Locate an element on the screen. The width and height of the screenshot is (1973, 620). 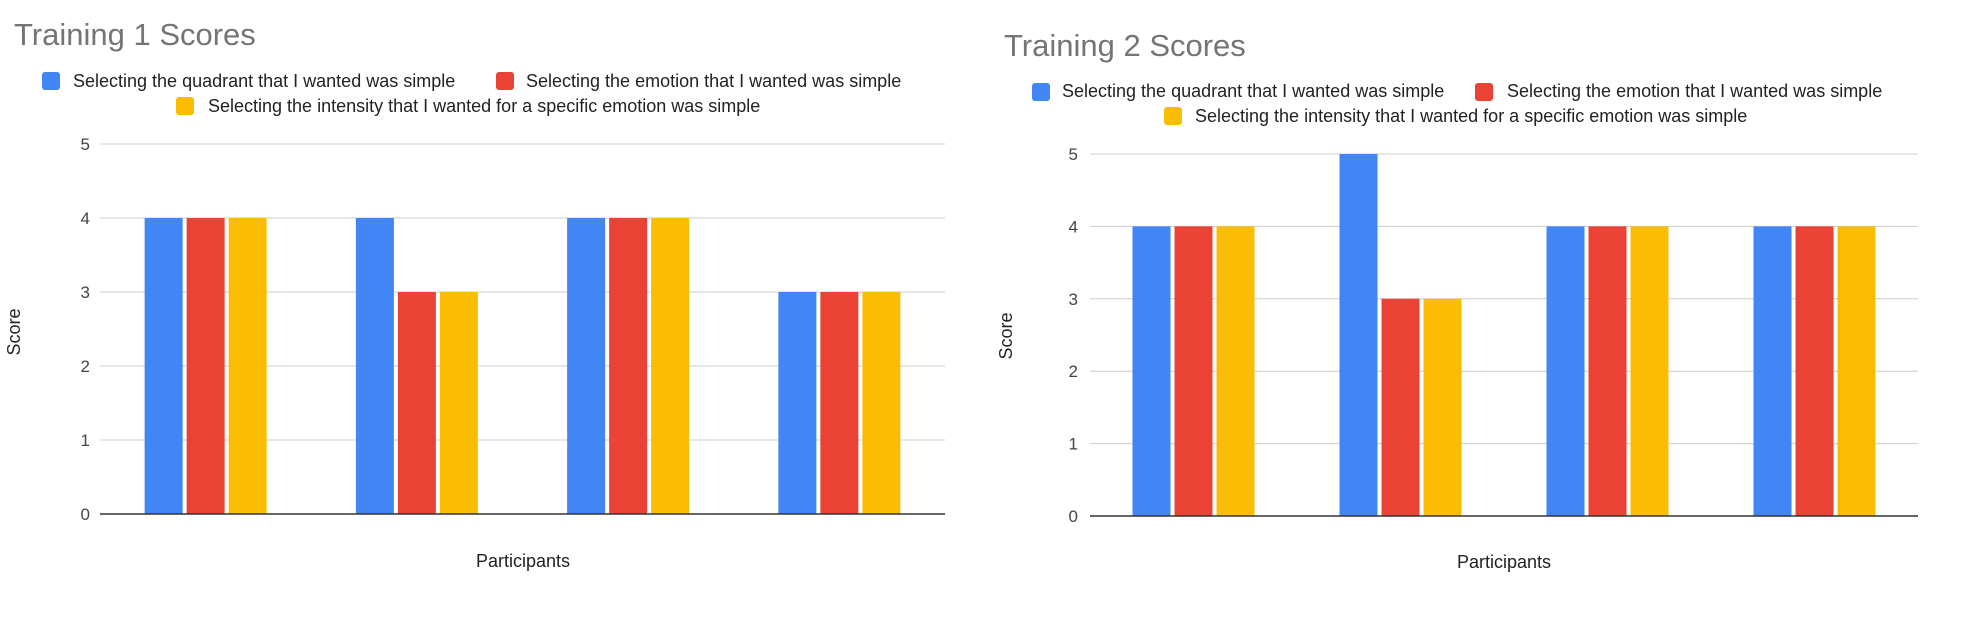
chart-title: Training 2 Scores is located at coordinates (1125, 45).